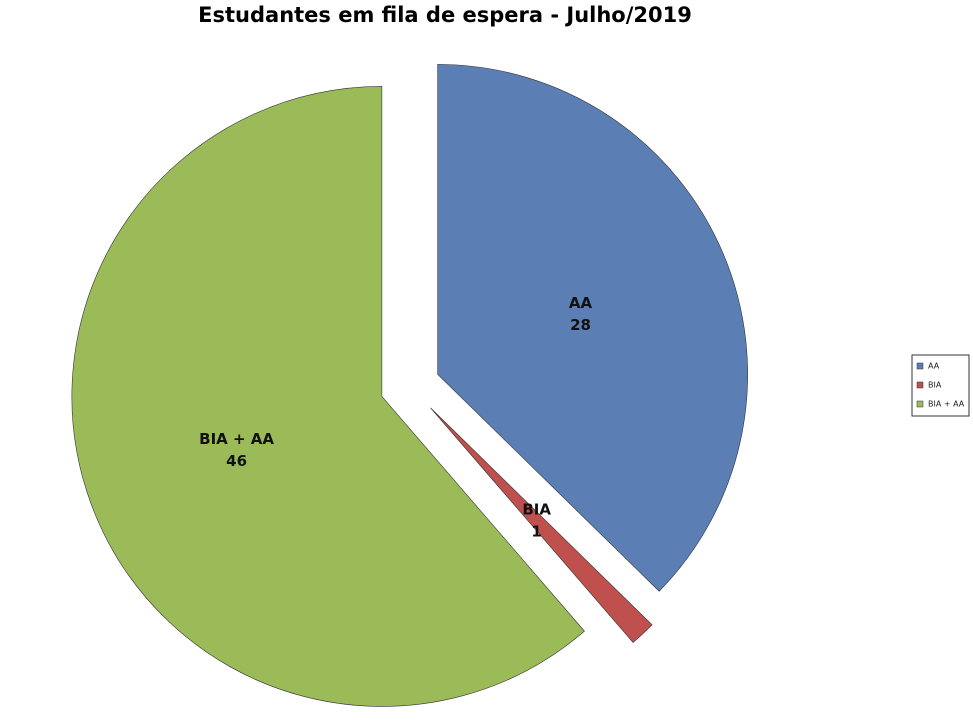  What do you see at coordinates (580, 325) in the screenshot?
I see `slice-label-value: 28` at bounding box center [580, 325].